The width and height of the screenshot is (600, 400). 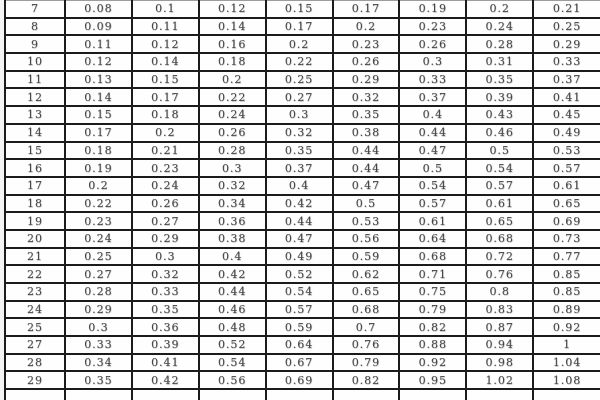 What do you see at coordinates (302, 97) in the screenshot?
I see `table-row: 12 0.14 0.17 0.22 0.27 0.32 0.37 0.39 0.41` at bounding box center [302, 97].